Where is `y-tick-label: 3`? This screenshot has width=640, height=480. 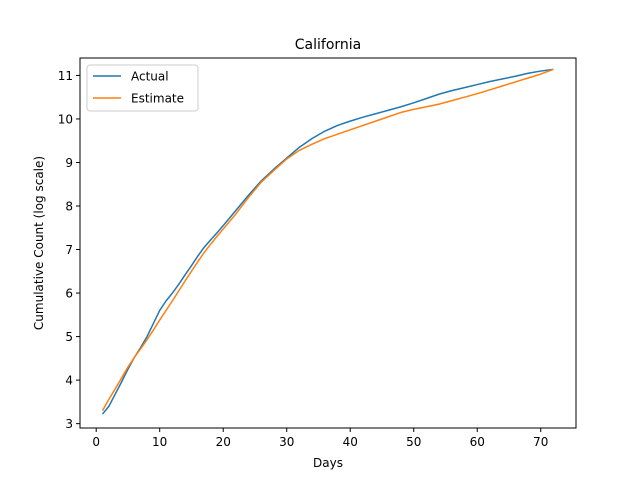
y-tick-label: 3 is located at coordinates (69, 424).